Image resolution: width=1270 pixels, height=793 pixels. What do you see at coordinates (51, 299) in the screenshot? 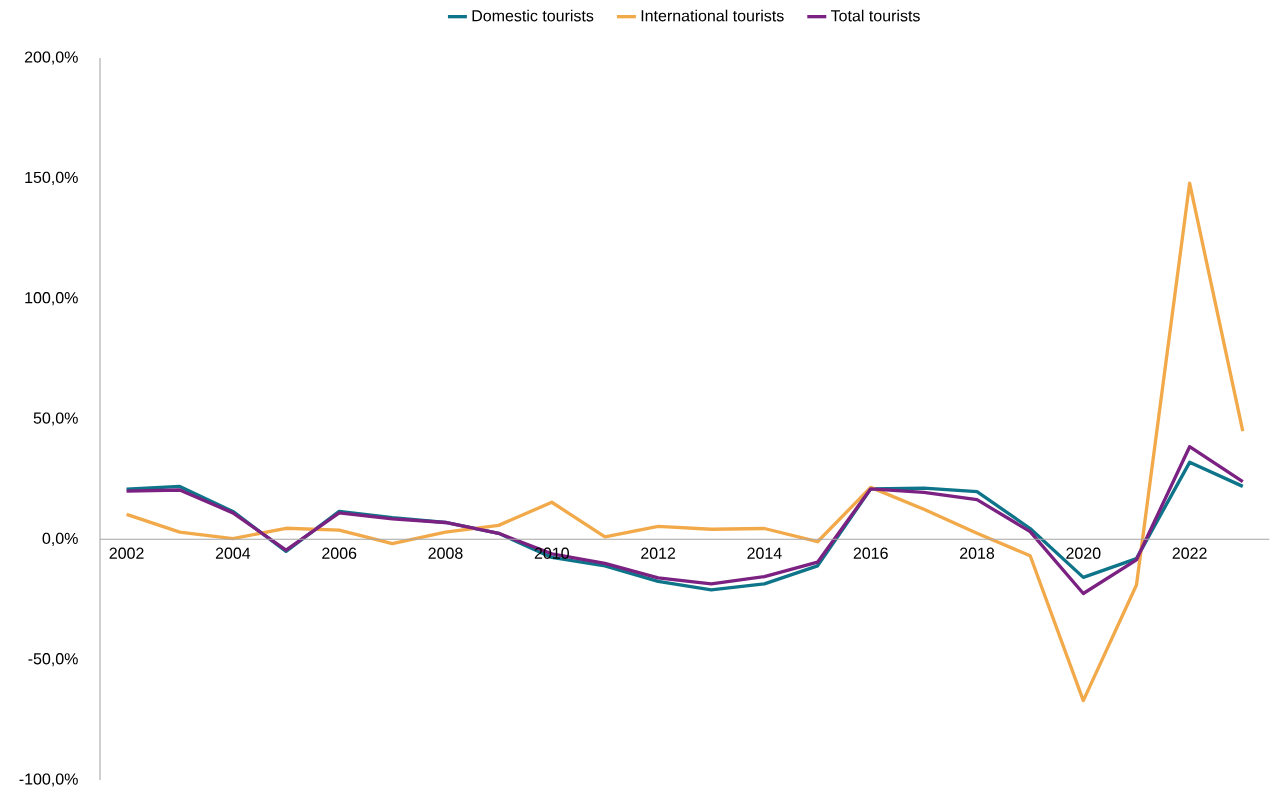
I see `y-tick-label: 100,0%` at bounding box center [51, 299].